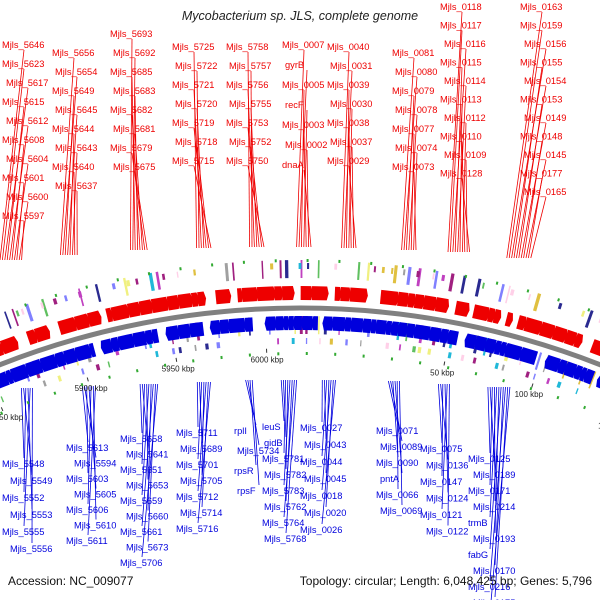 The height and width of the screenshot is (600, 600). Describe the element at coordinates (250, 142) in the screenshot. I see `forward-gene-label: Mjls_5752` at that location.